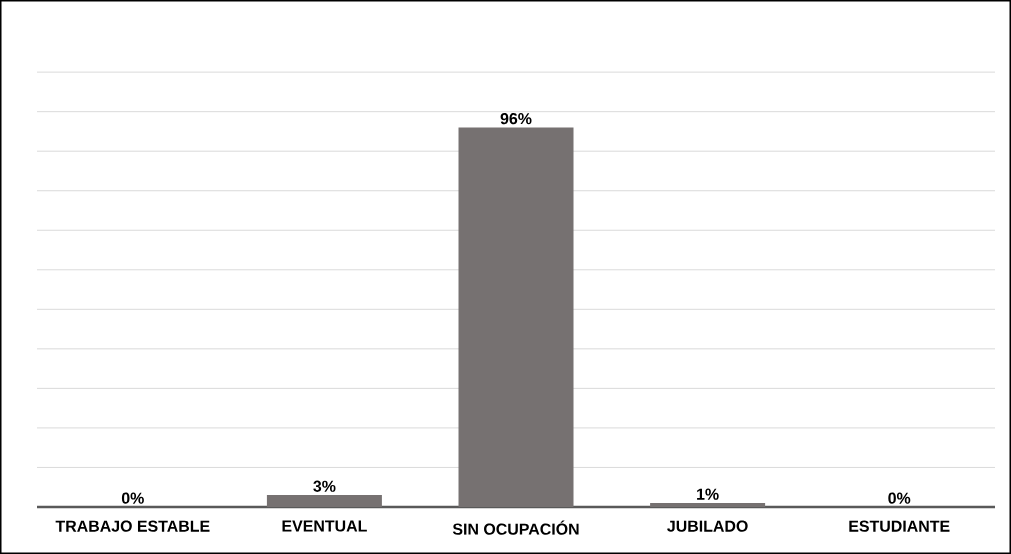 The image size is (1011, 554). What do you see at coordinates (899, 526) in the screenshot?
I see `x-tick-label: ESTUDIANTE` at bounding box center [899, 526].